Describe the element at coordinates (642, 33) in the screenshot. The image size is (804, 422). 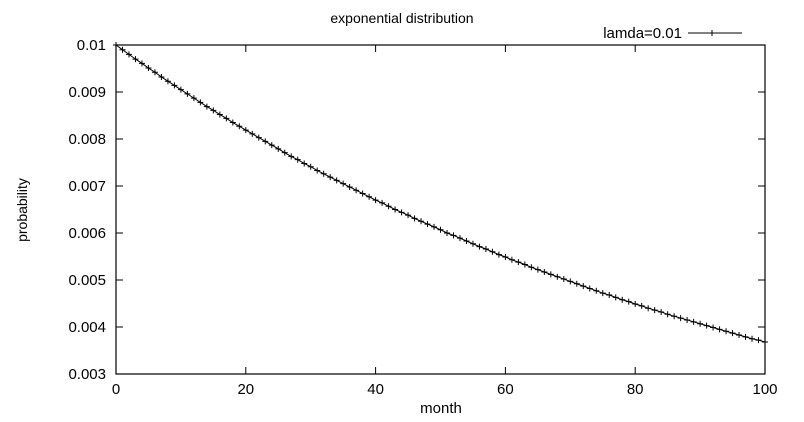
I see `legend-label: lamda=0.01` at that location.